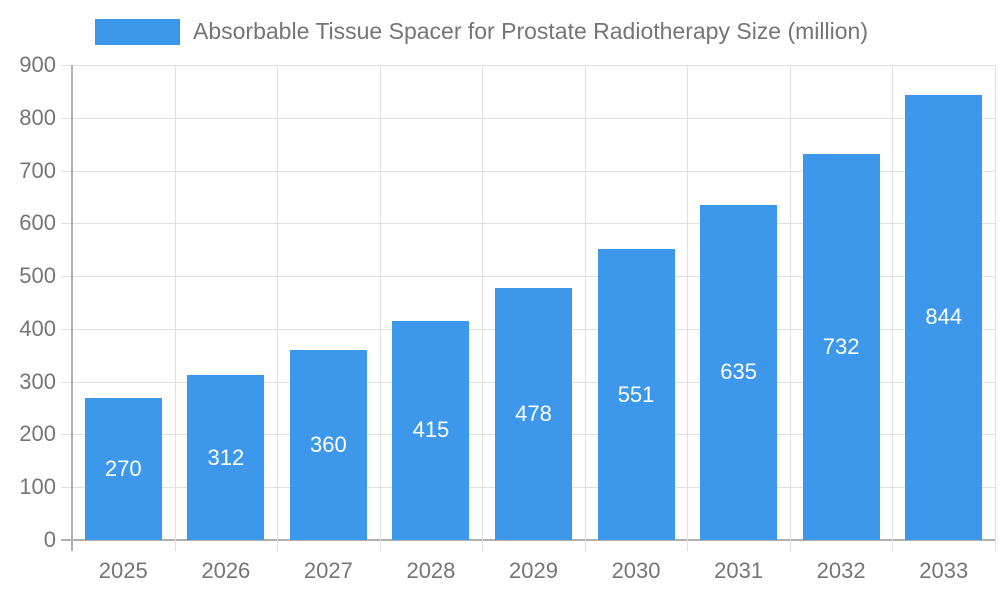  I want to click on bar-value-label: 312, so click(226, 457).